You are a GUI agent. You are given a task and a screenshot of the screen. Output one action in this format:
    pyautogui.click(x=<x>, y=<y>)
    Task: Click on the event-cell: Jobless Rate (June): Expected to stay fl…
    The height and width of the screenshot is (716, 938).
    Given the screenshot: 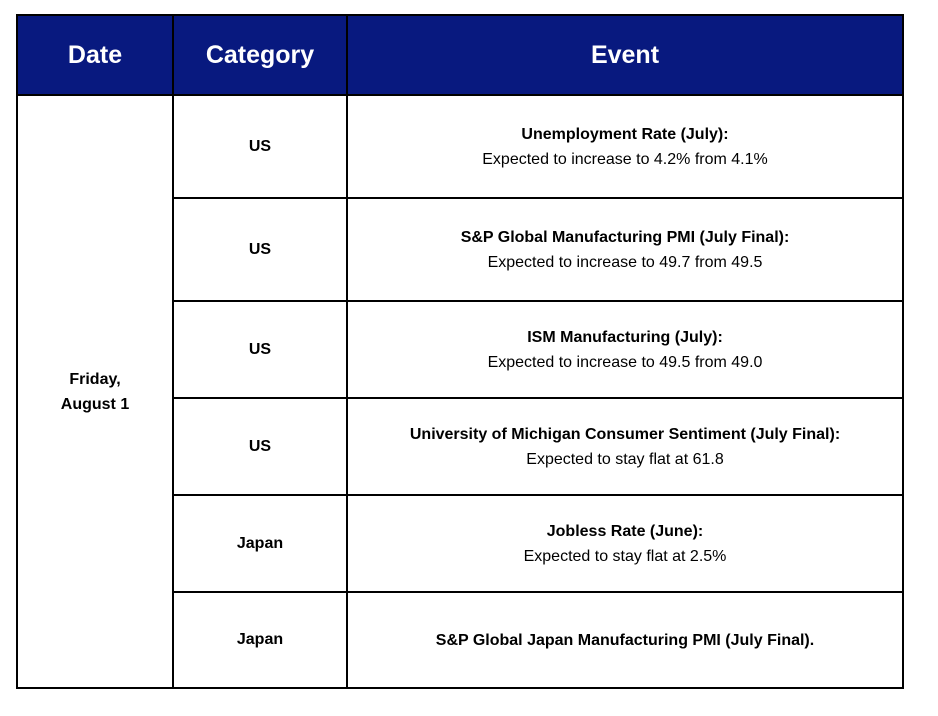 What is the action you would take?
    pyautogui.click(x=625, y=543)
    